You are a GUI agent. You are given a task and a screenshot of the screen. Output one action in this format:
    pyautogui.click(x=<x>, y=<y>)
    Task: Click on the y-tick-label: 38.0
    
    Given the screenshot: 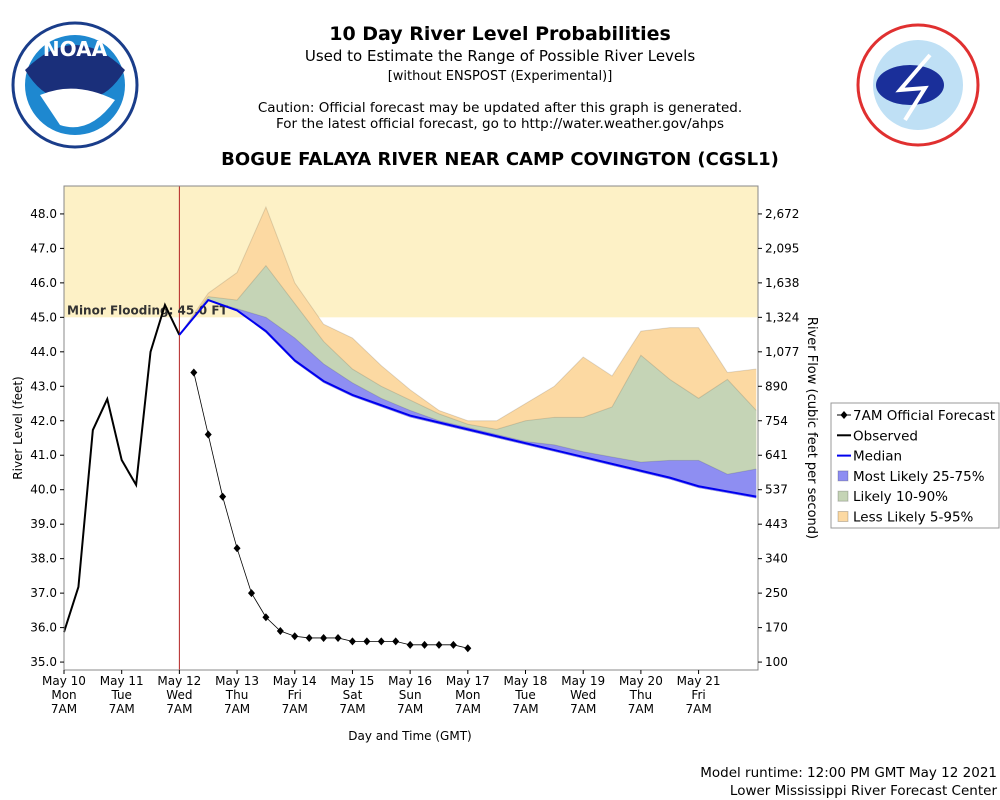 What is the action you would take?
    pyautogui.click(x=43, y=559)
    